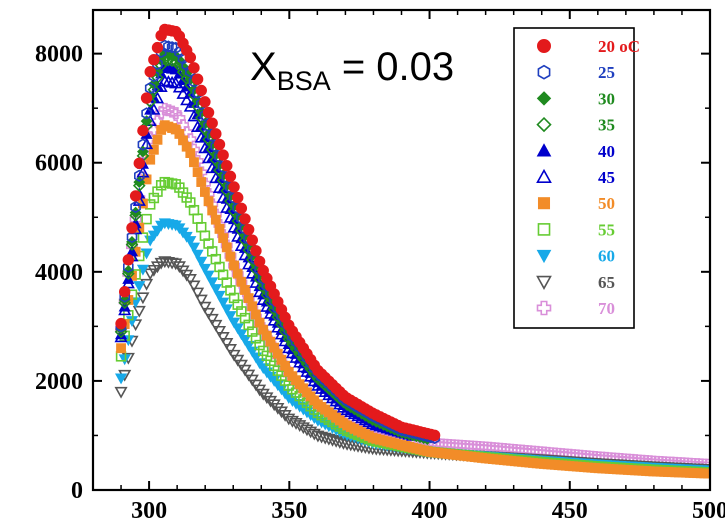 This screenshot has width=725, height=526. I want to click on x-tick-label: 450, so click(570, 511).